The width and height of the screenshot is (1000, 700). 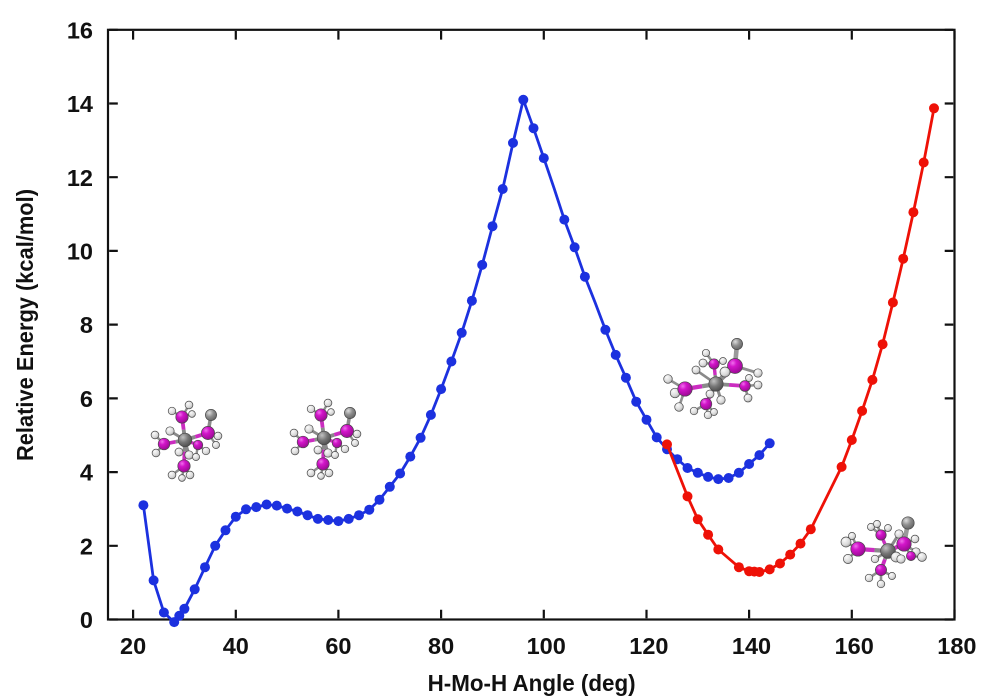 What do you see at coordinates (86, 620) in the screenshot?
I see `svg-text: 0` at bounding box center [86, 620].